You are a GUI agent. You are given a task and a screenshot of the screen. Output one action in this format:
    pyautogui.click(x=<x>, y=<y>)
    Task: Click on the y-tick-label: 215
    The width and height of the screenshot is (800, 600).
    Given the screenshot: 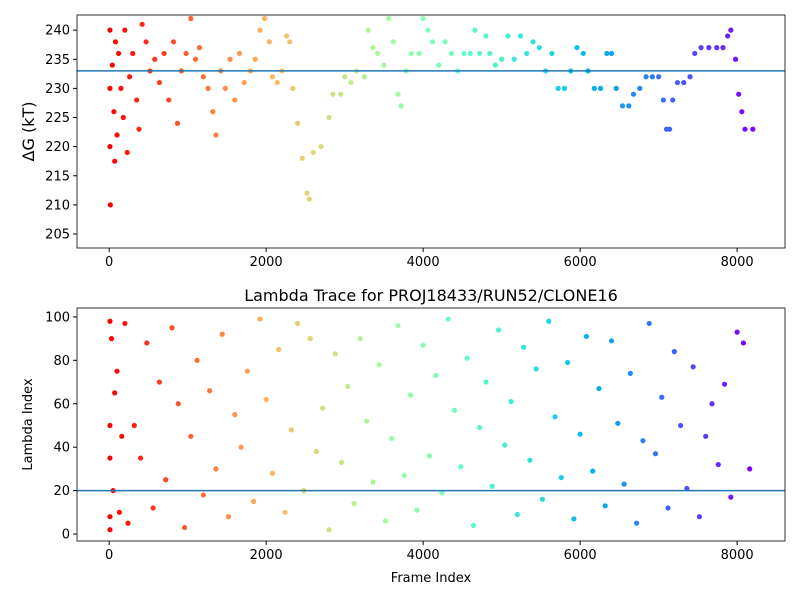 What is the action you would take?
    pyautogui.click(x=57, y=176)
    